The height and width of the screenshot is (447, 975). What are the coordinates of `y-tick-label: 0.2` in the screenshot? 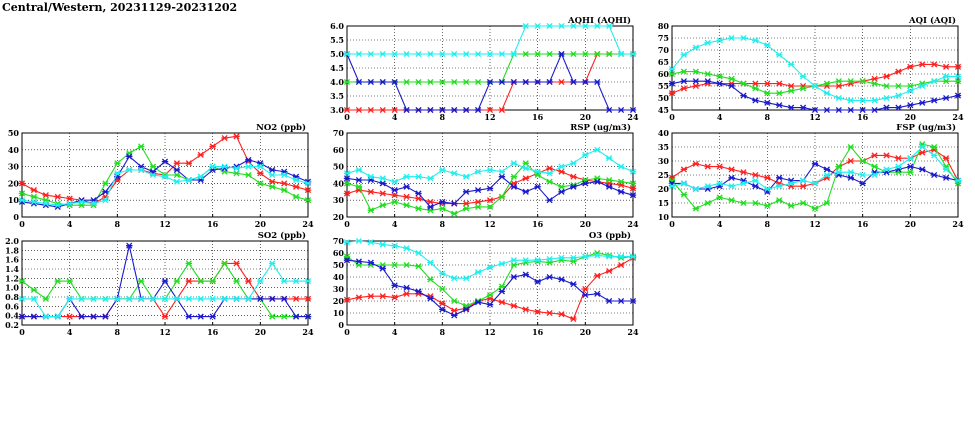 It's located at (12, 325).